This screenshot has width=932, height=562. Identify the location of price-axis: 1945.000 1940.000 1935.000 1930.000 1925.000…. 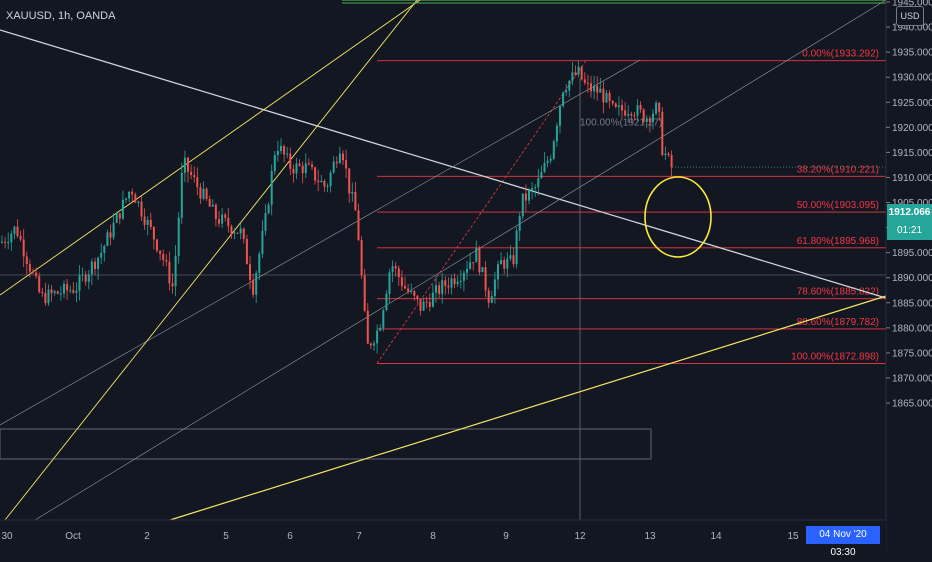
(908, 275).